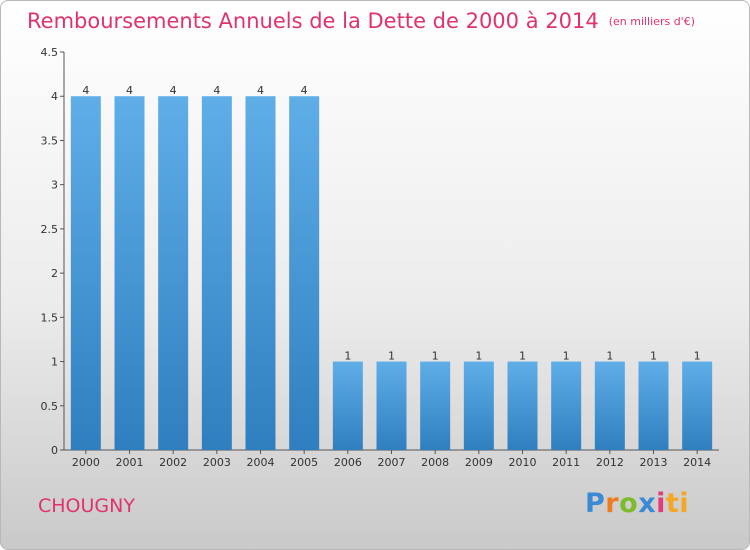 The image size is (750, 550). Describe the element at coordinates (654, 462) in the screenshot. I see `x-tick-label: 2013` at that location.